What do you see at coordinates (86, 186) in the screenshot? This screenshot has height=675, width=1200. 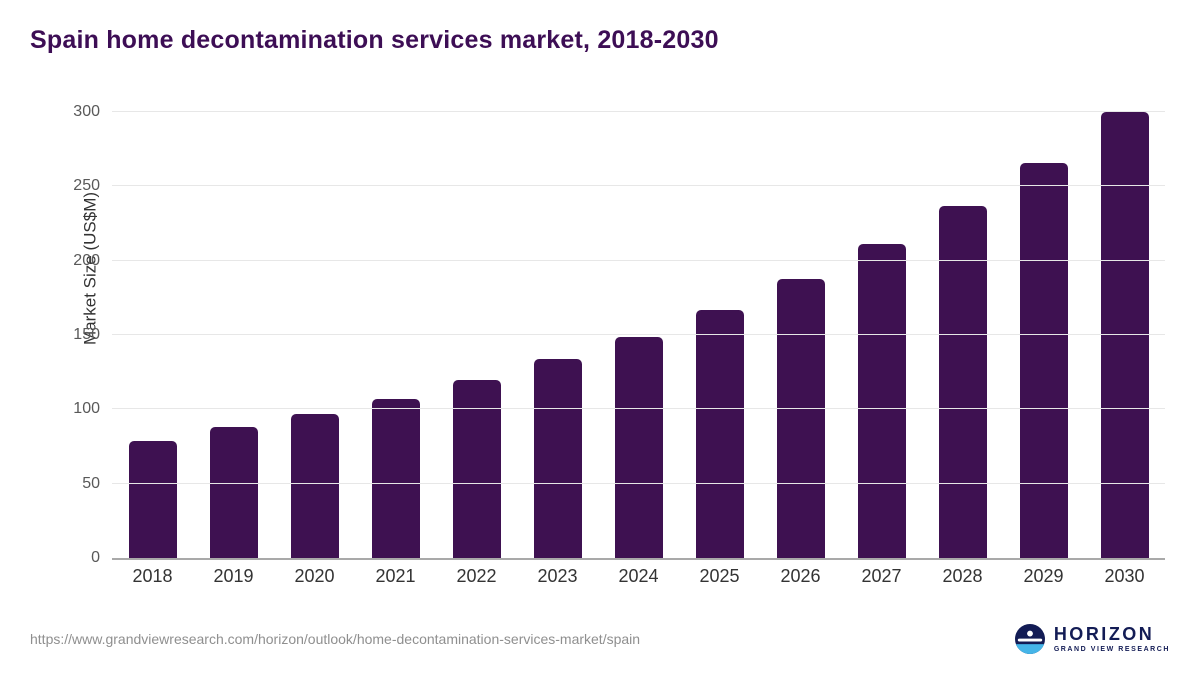 I see `y-tick-250: 250` at bounding box center [86, 186].